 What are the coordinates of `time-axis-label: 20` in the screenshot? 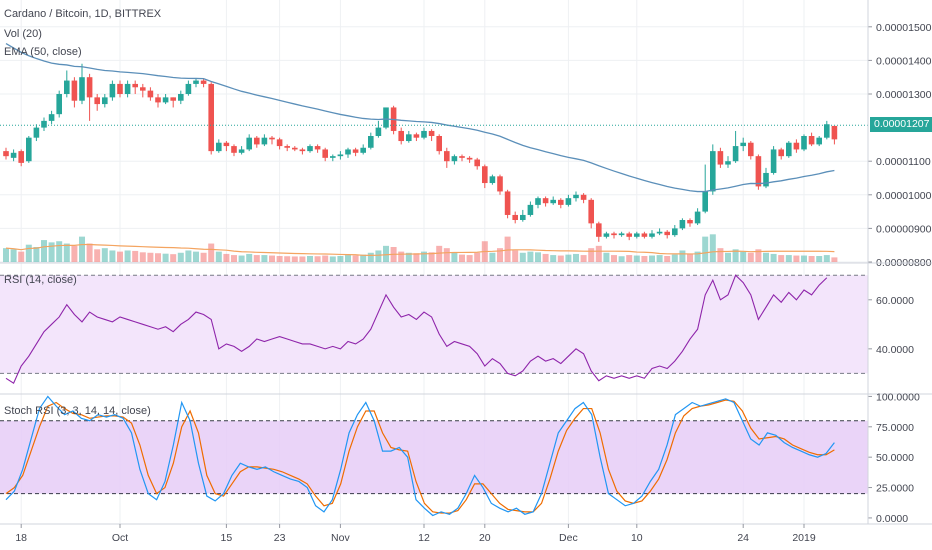 It's located at (485, 538).